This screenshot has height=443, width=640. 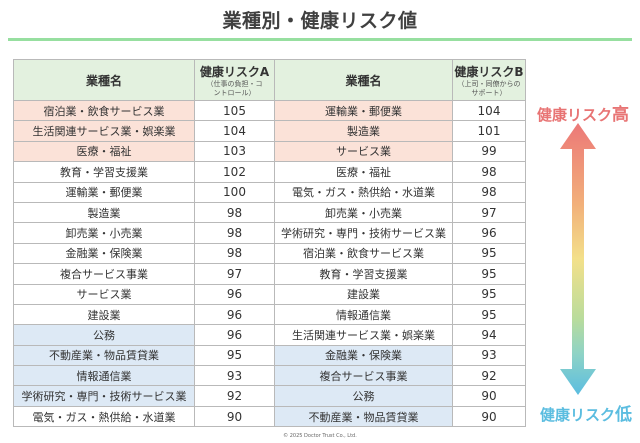 I want to click on legend-risk-high: 健康リスク高, so click(x=583, y=115).